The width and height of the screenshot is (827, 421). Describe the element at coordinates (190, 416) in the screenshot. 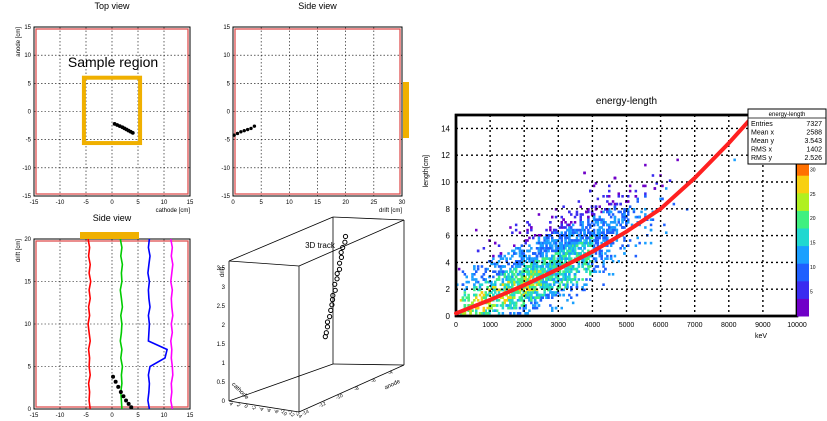

I see `side-view-2-xtick-label: 15` at that location.